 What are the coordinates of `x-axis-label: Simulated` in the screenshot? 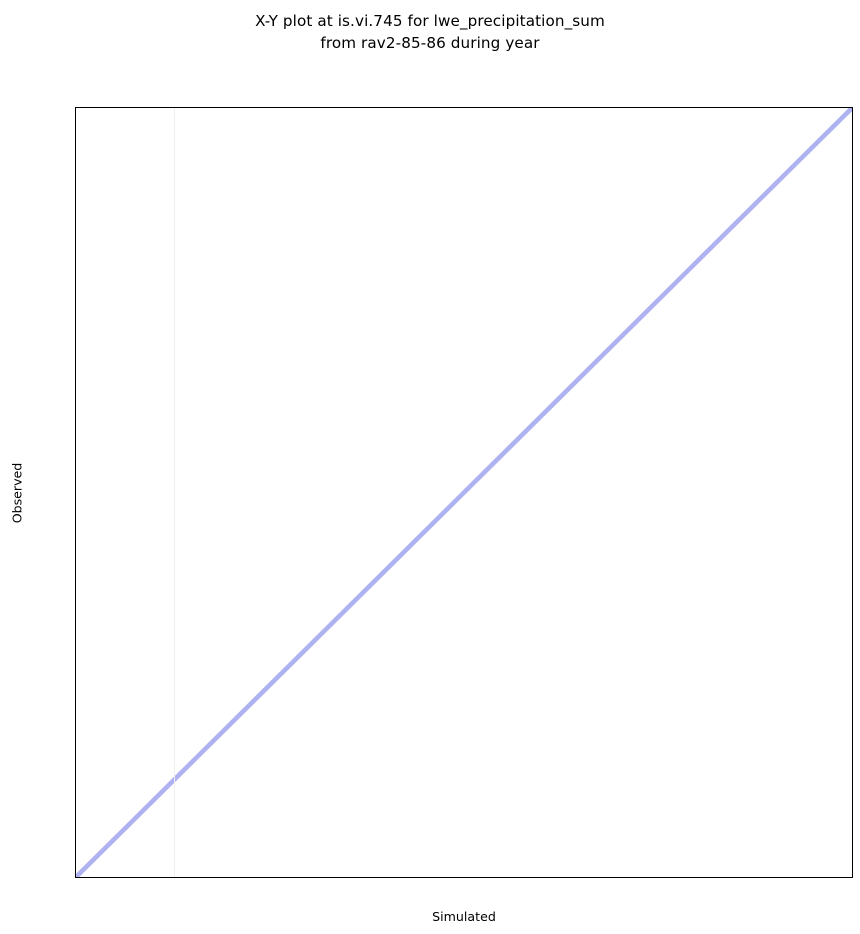 It's located at (464, 916).